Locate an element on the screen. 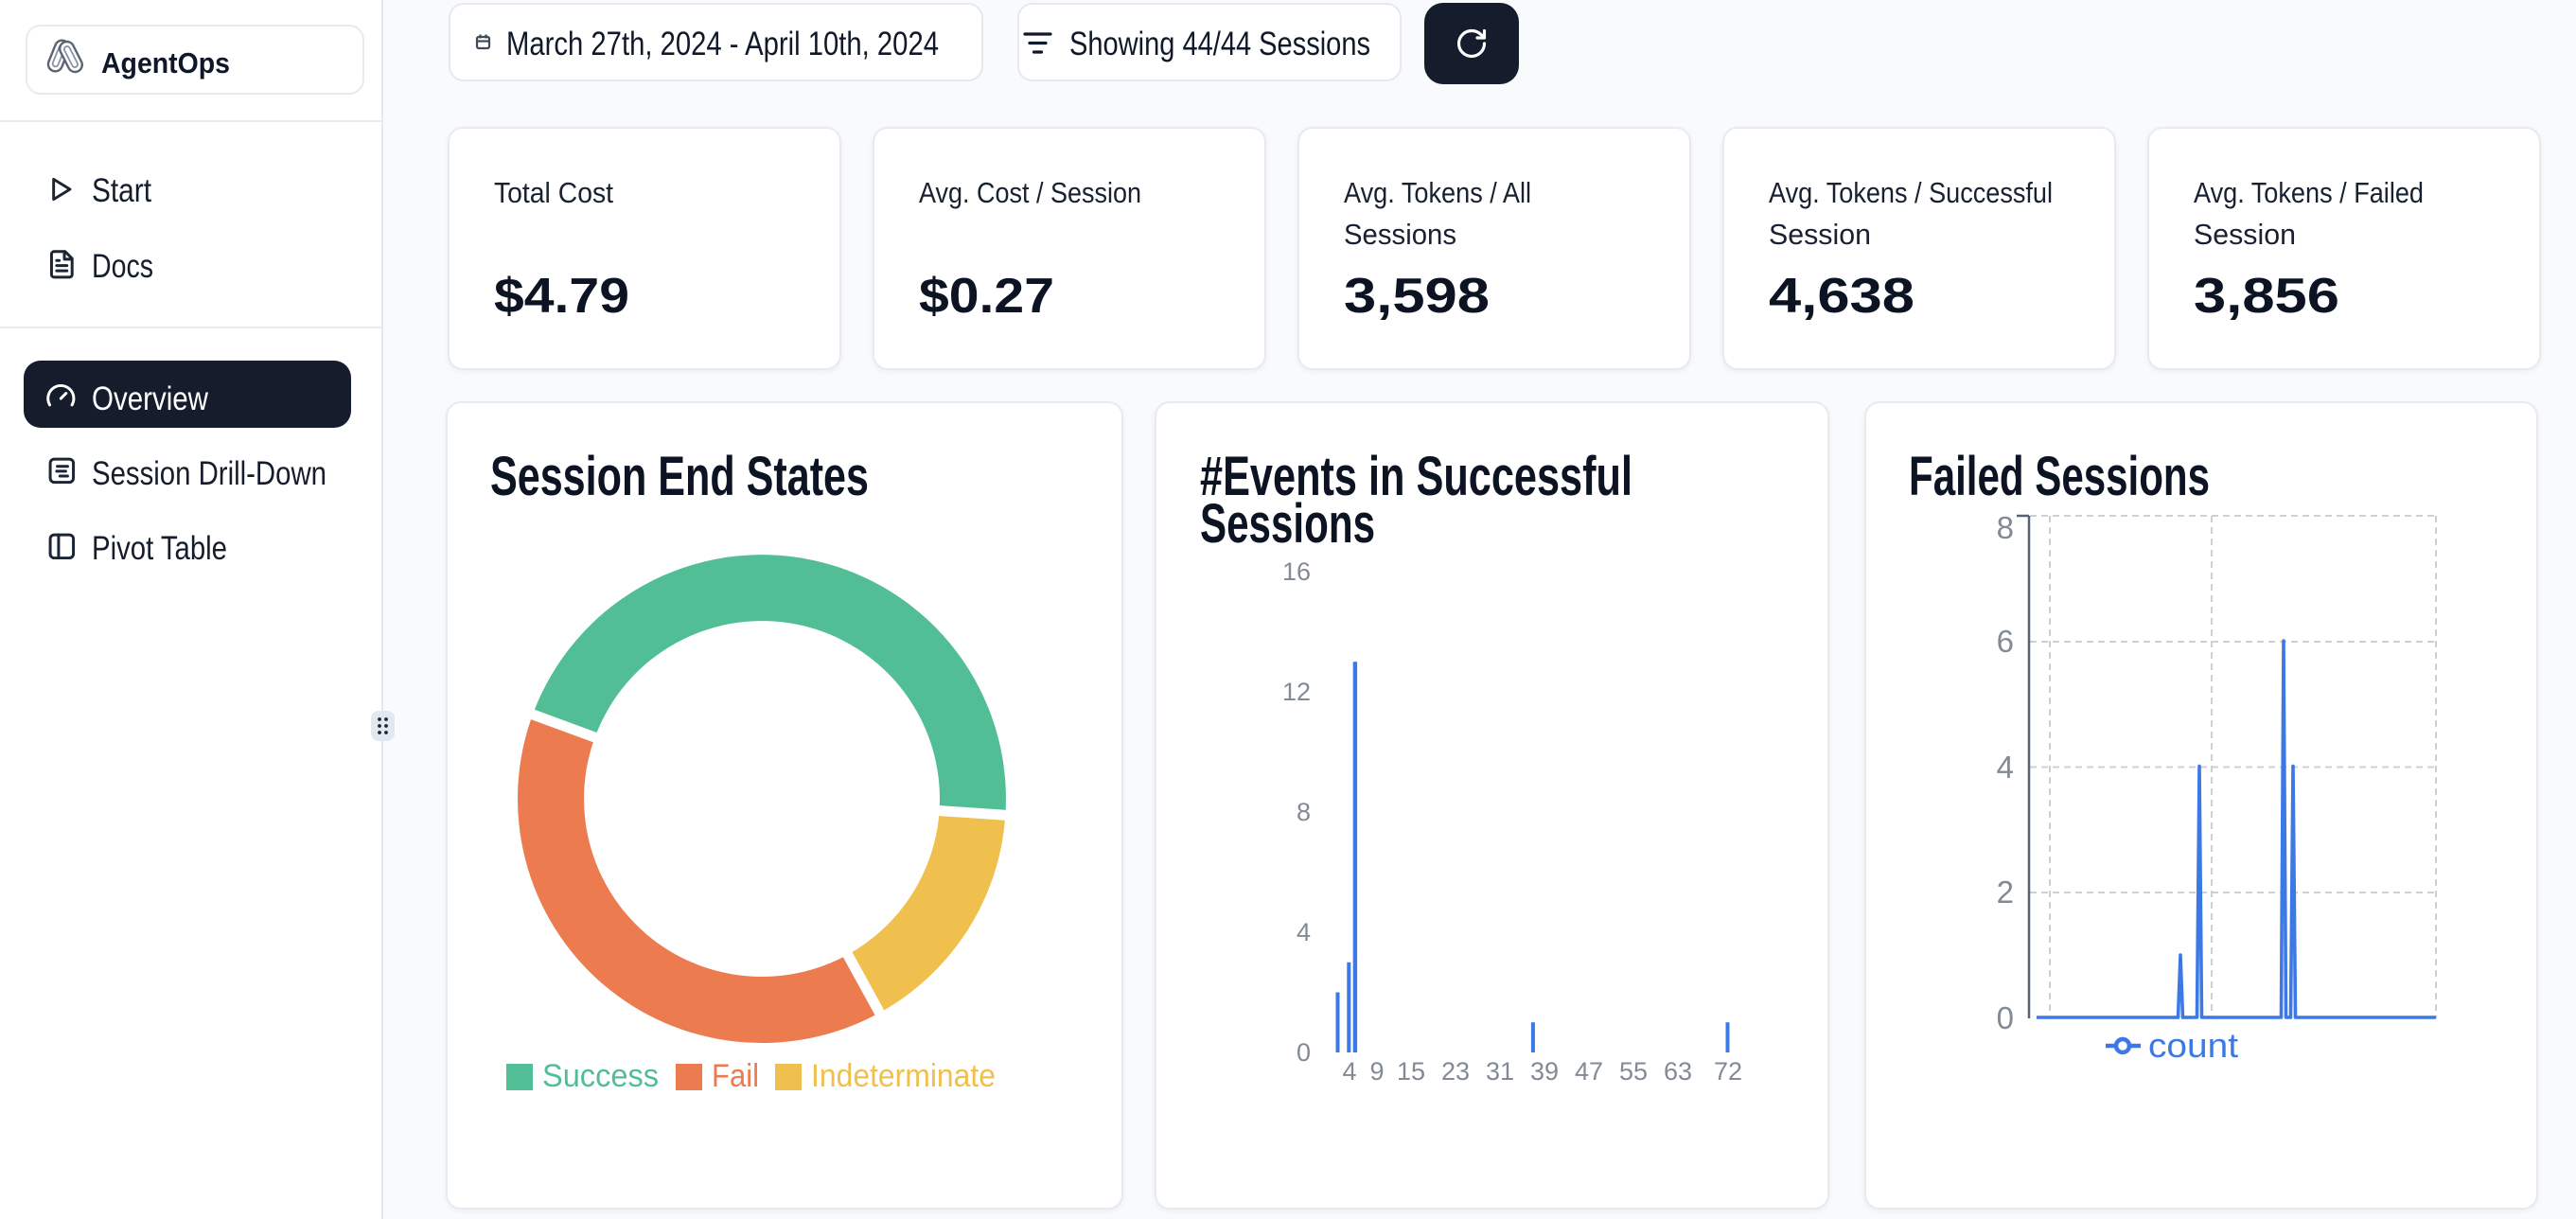  svg-text: Session End States is located at coordinates (679, 476).